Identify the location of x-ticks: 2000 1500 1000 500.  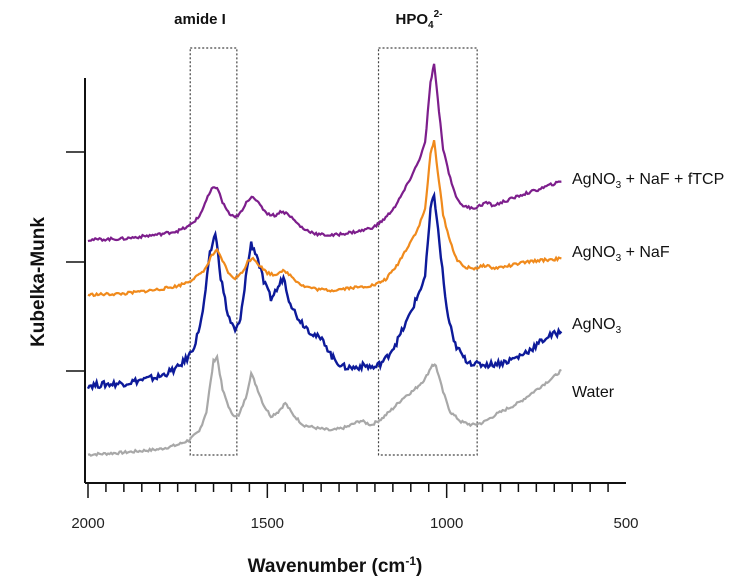
(355, 507).